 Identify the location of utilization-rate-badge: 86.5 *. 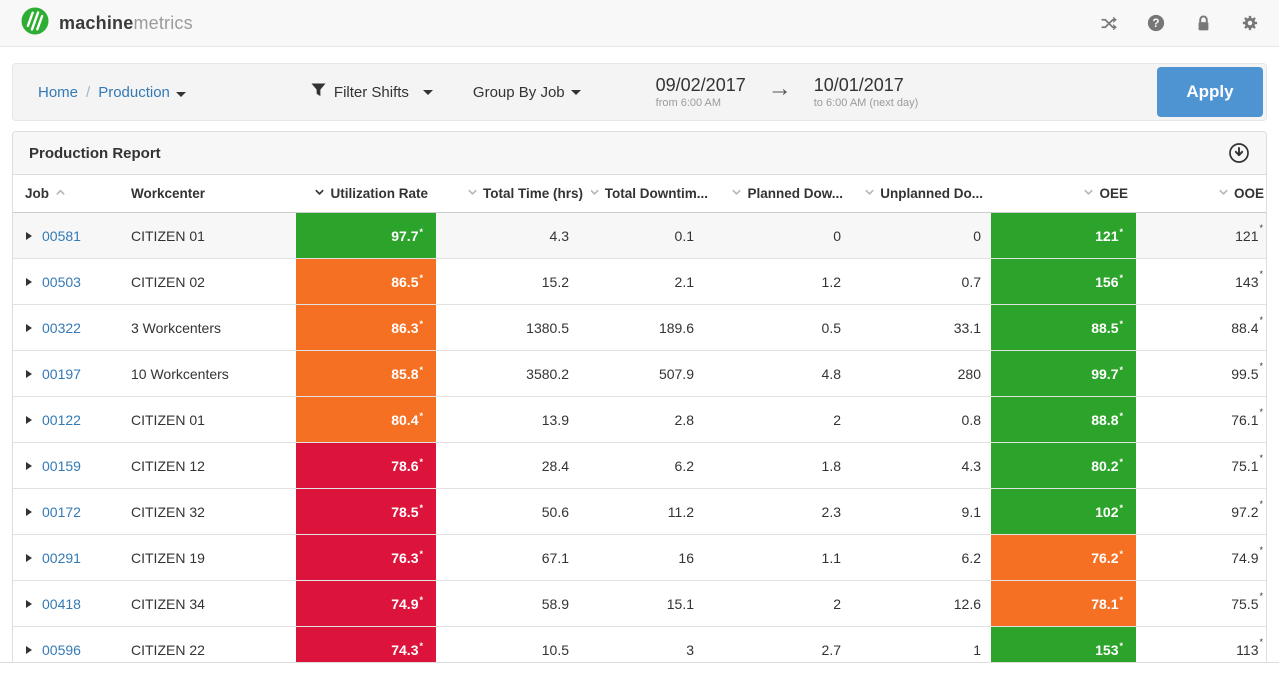
(366, 281).